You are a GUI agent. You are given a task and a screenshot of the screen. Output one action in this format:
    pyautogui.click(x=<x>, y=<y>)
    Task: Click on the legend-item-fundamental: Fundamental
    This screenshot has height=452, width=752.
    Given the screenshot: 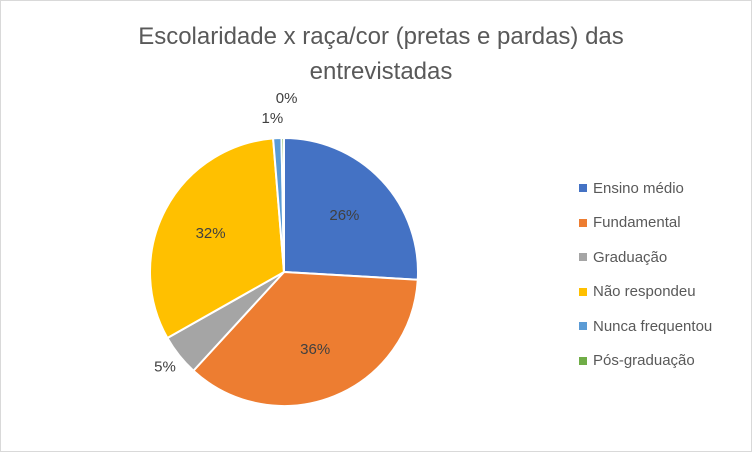 What is the action you would take?
    pyautogui.click(x=664, y=223)
    